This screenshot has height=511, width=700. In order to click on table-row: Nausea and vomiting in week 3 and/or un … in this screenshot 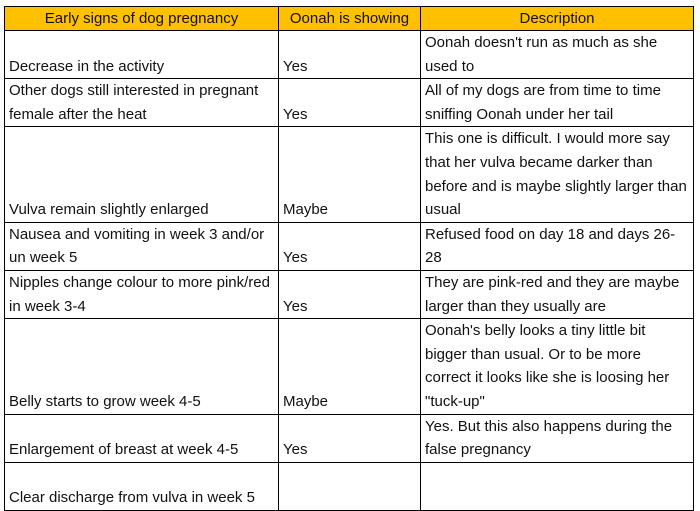, I will do `click(349, 246)`.